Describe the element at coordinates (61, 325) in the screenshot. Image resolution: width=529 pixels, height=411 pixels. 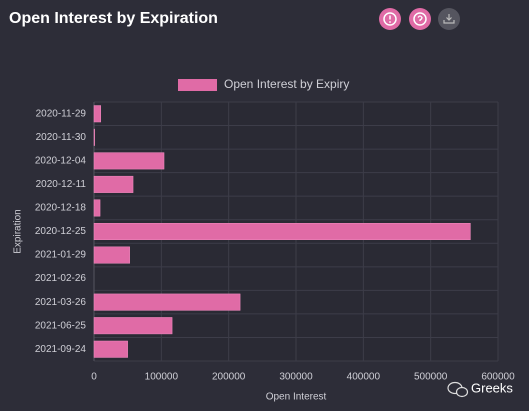
I see `y-tick-label: 2021-06-25` at that location.